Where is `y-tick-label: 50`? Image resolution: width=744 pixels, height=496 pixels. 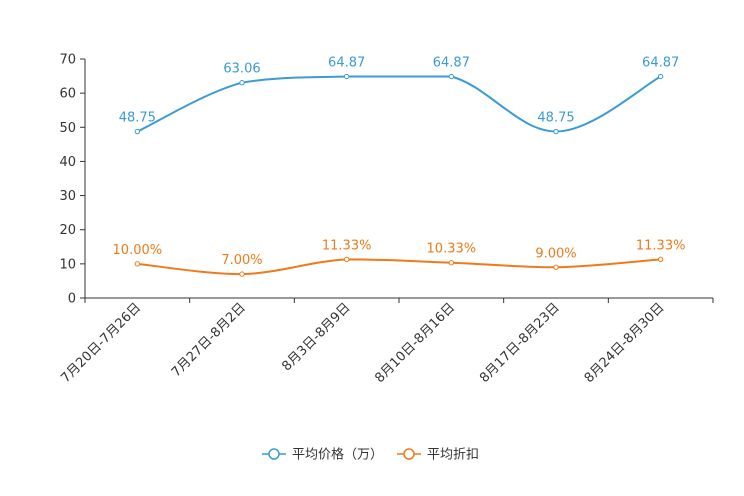 y-tick-label: 50 is located at coordinates (67, 128).